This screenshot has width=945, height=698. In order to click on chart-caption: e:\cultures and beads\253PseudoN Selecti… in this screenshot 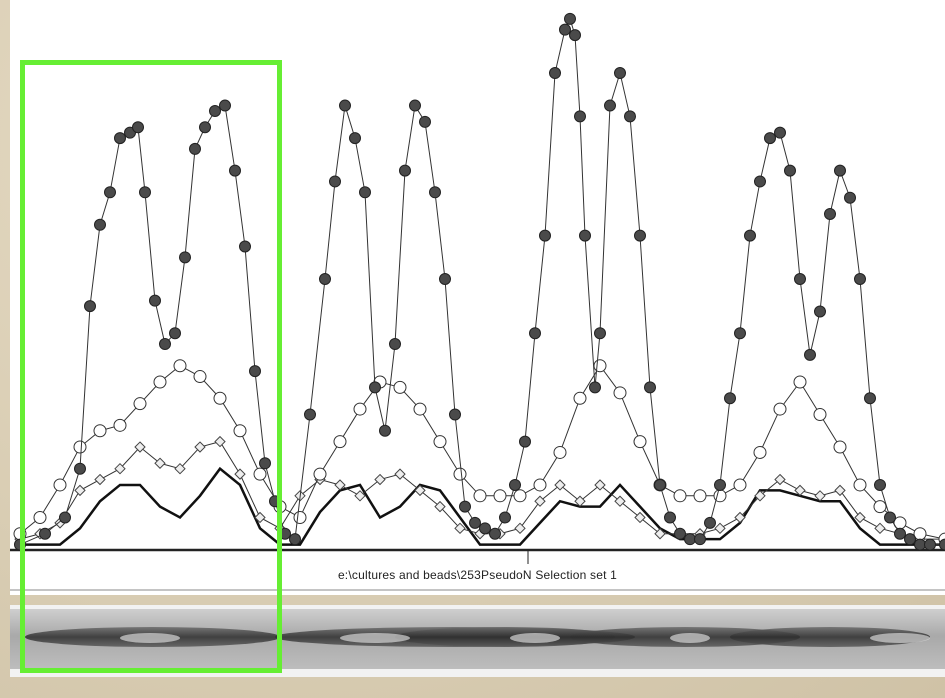, I will do `click(477, 575)`.